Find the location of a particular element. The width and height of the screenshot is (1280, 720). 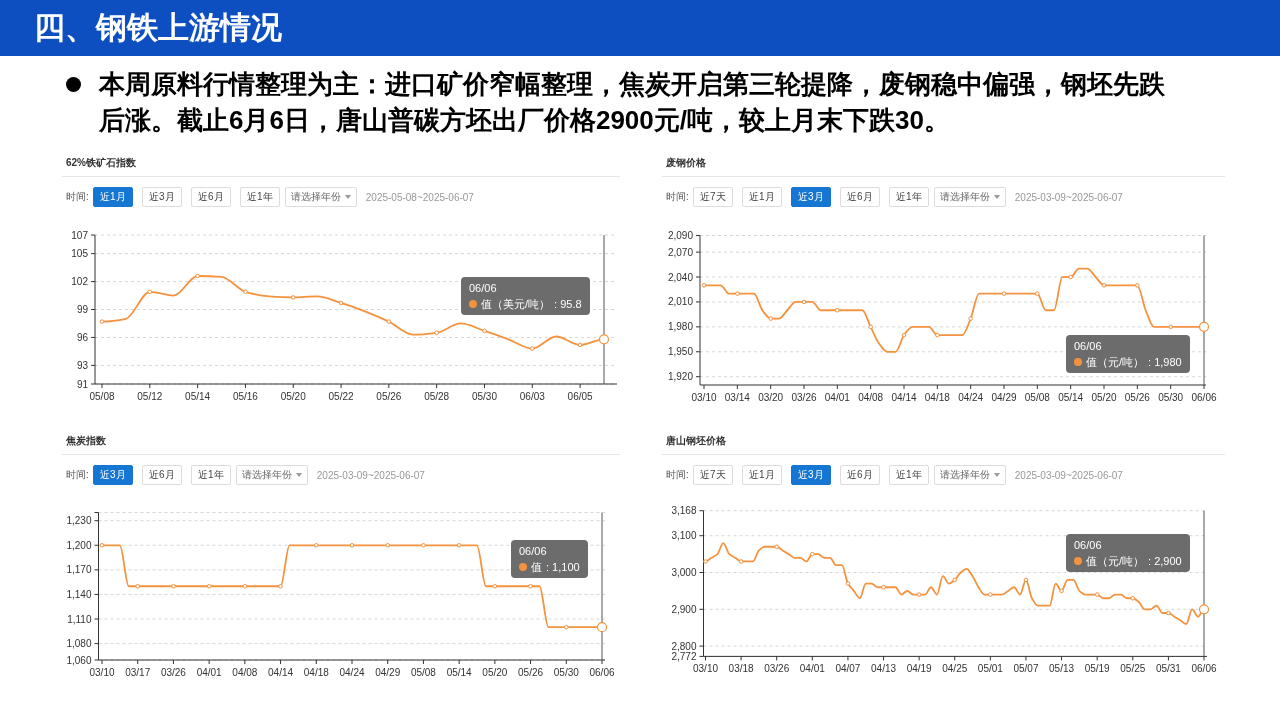

x-tick-label: 05/12 is located at coordinates (150, 396).